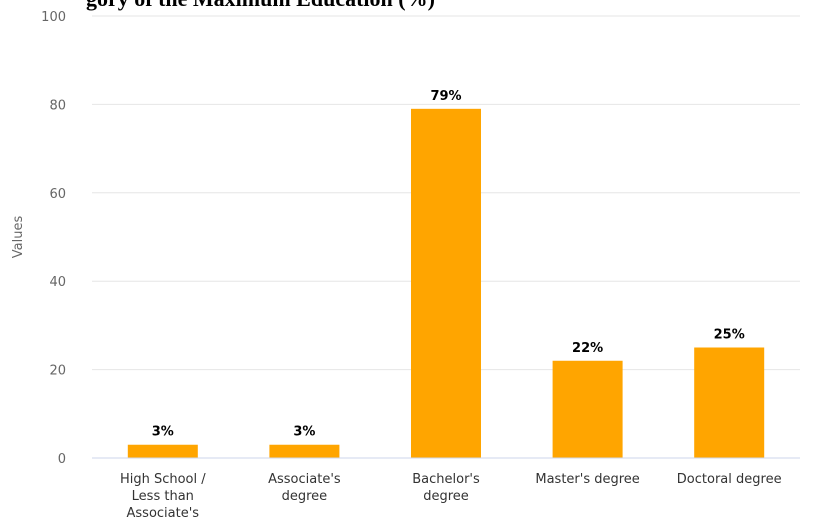  What do you see at coordinates (587, 479) in the screenshot?
I see `x-tick-label: Master's degree` at bounding box center [587, 479].